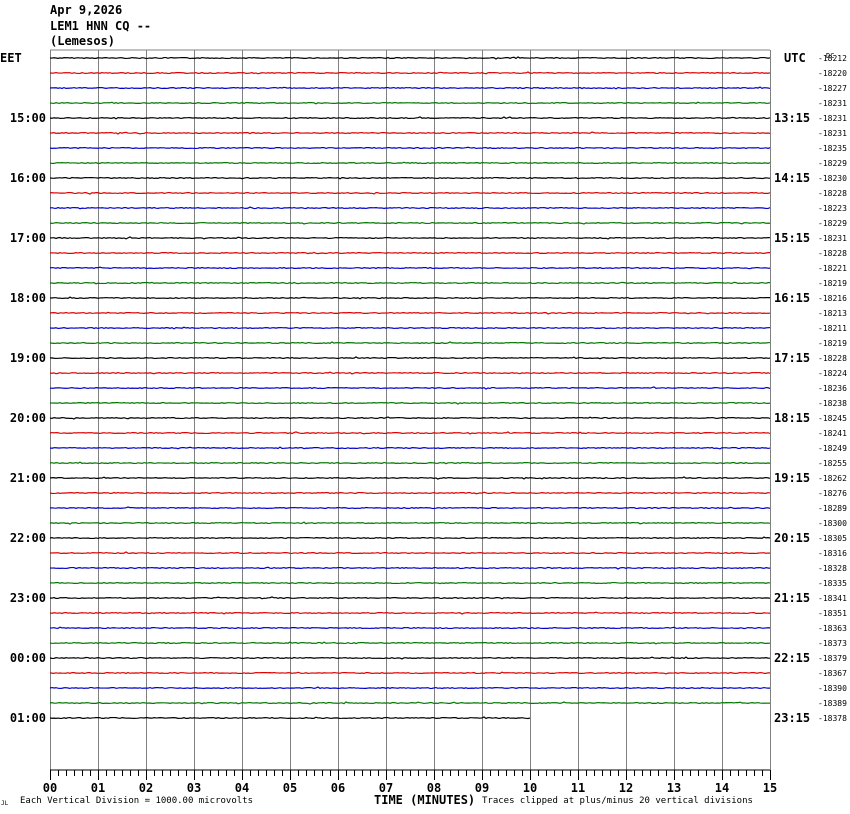 The width and height of the screenshot is (850, 814). I want to click on utc-hour-label: 17:15, so click(792, 358).